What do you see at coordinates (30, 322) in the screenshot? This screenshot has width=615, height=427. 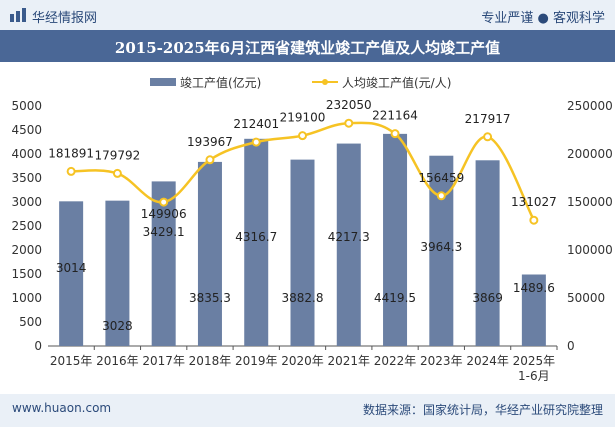 I see `y-left-tick-label: 500` at bounding box center [30, 322].